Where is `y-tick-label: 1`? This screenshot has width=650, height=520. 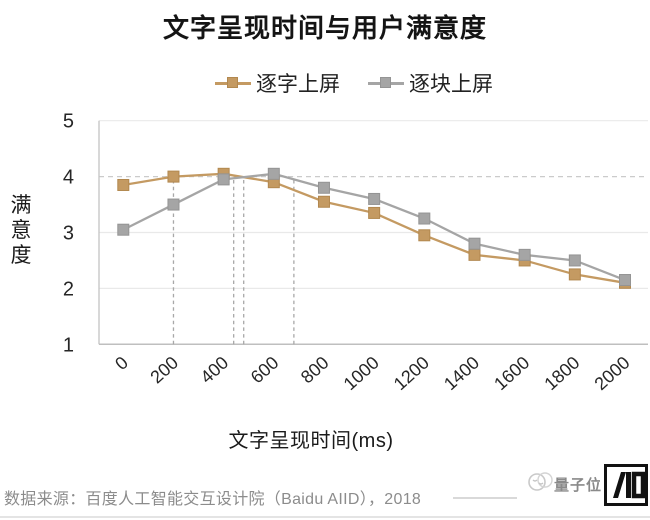
y-tick-label: 1 is located at coordinates (68, 345).